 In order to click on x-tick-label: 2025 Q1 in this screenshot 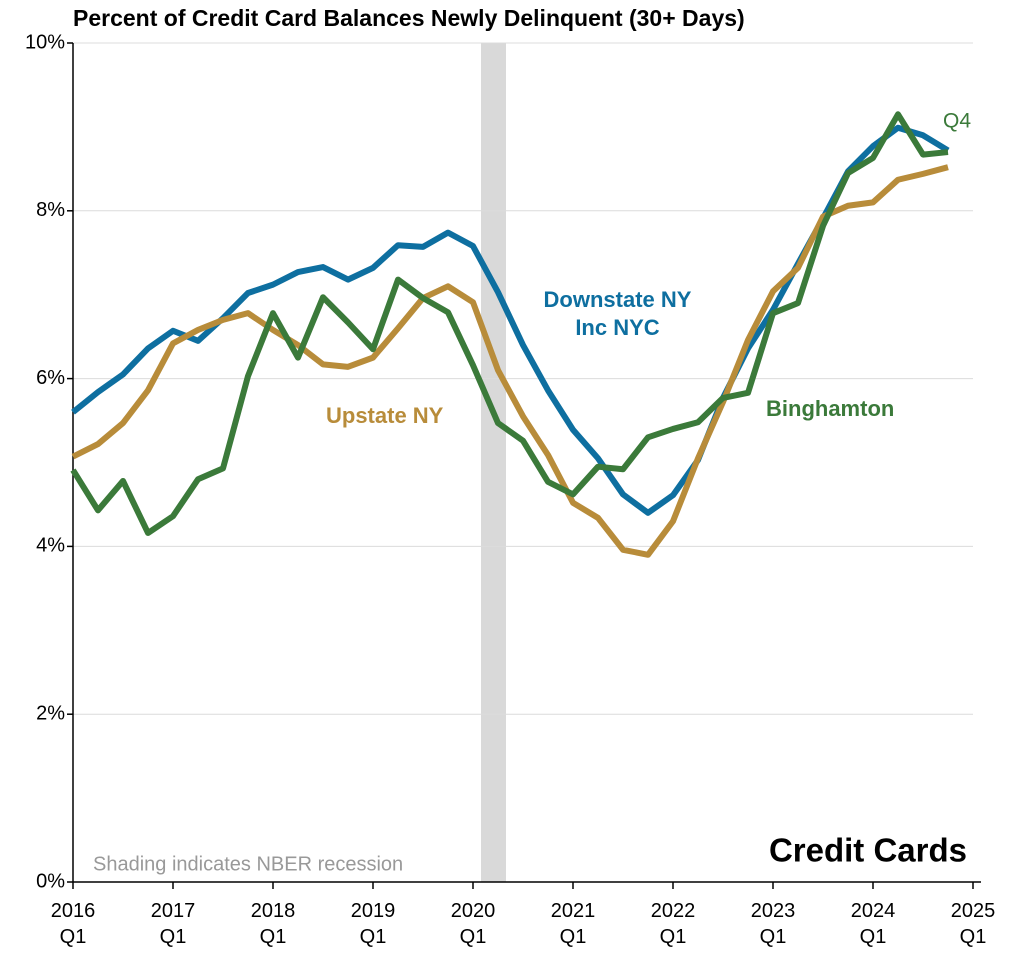, I will do `click(973, 924)`.